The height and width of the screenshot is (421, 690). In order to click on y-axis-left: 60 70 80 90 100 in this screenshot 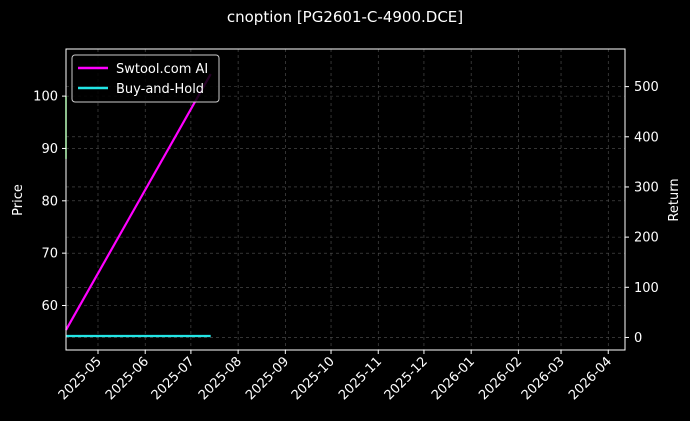, I will do `click(49, 202)`.